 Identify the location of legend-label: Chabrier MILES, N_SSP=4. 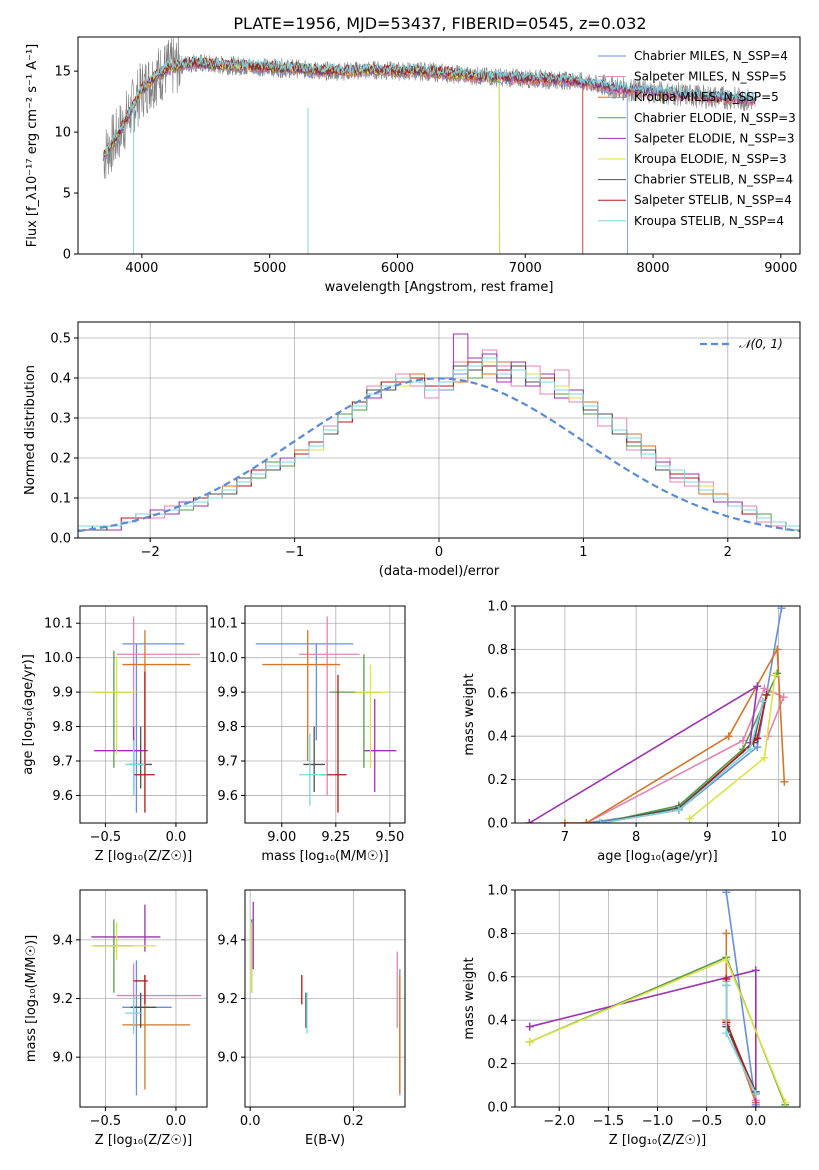
(711, 56).